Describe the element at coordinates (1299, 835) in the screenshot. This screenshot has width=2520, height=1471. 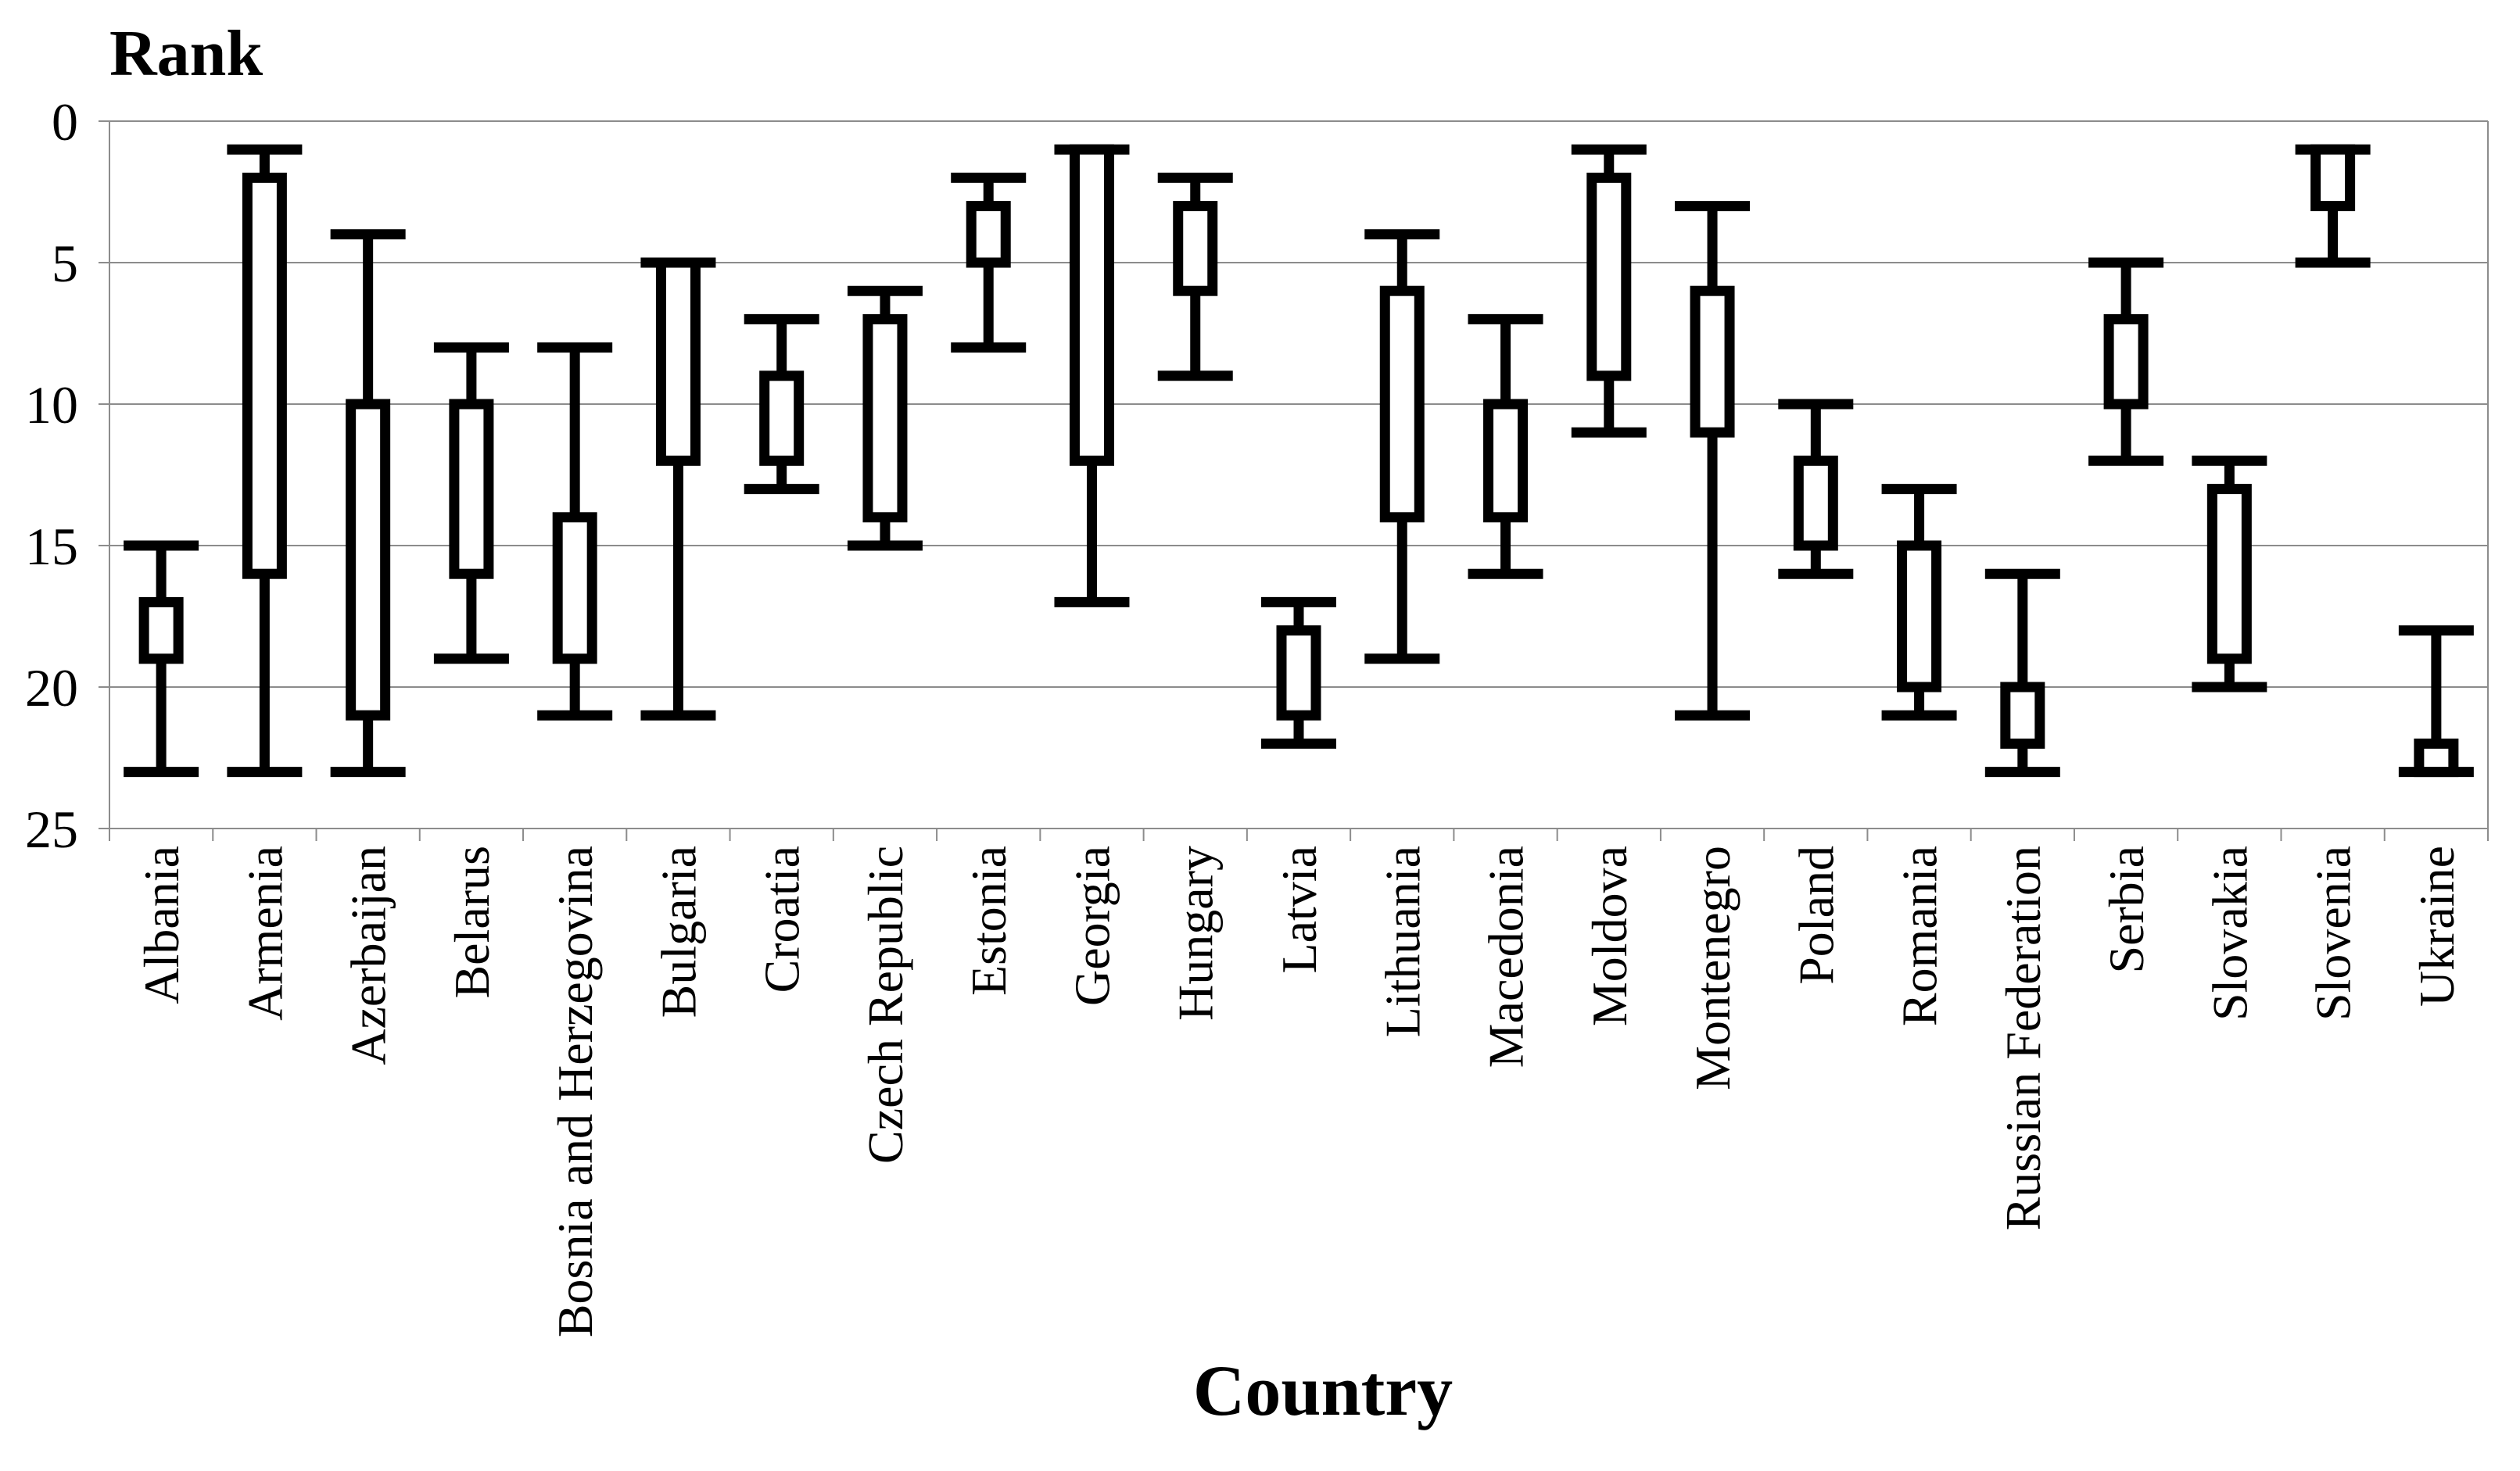
I see `x-tick-marks` at that location.